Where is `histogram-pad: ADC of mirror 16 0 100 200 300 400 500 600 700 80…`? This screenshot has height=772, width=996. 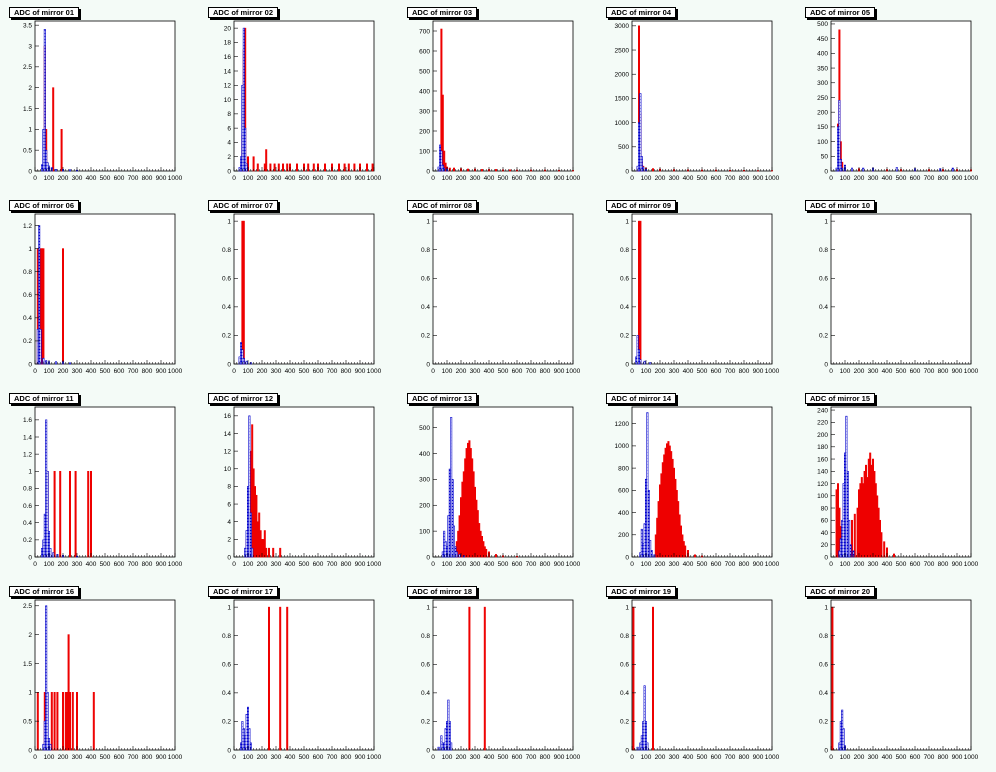 histogram-pad: ADC of mirror 16 0 100 200 300 400 500 600 700 80… is located at coordinates (100, 676).